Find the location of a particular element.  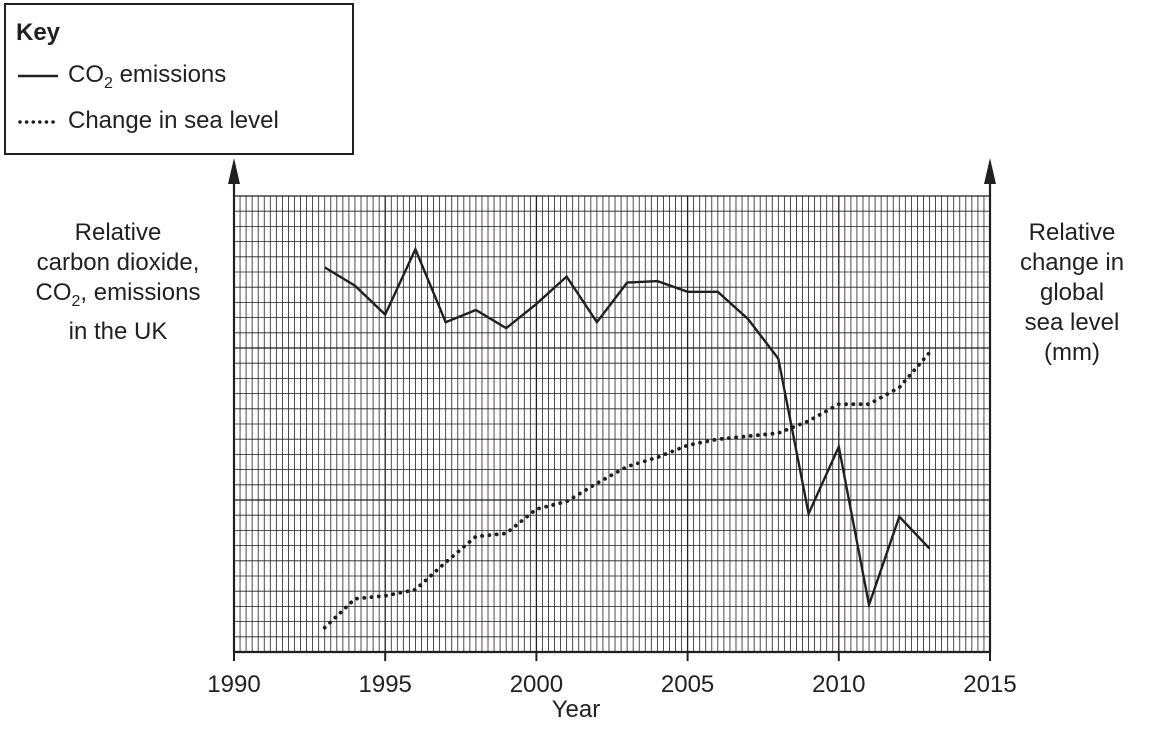

legend-co2-suffix: emissions is located at coordinates (169, 74).